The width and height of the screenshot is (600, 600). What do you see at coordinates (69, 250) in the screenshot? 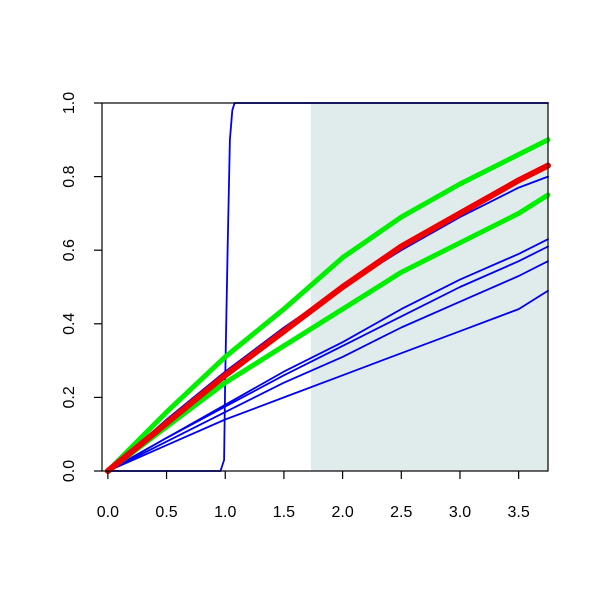
I see `y-tick-label: 0.6` at bounding box center [69, 250].